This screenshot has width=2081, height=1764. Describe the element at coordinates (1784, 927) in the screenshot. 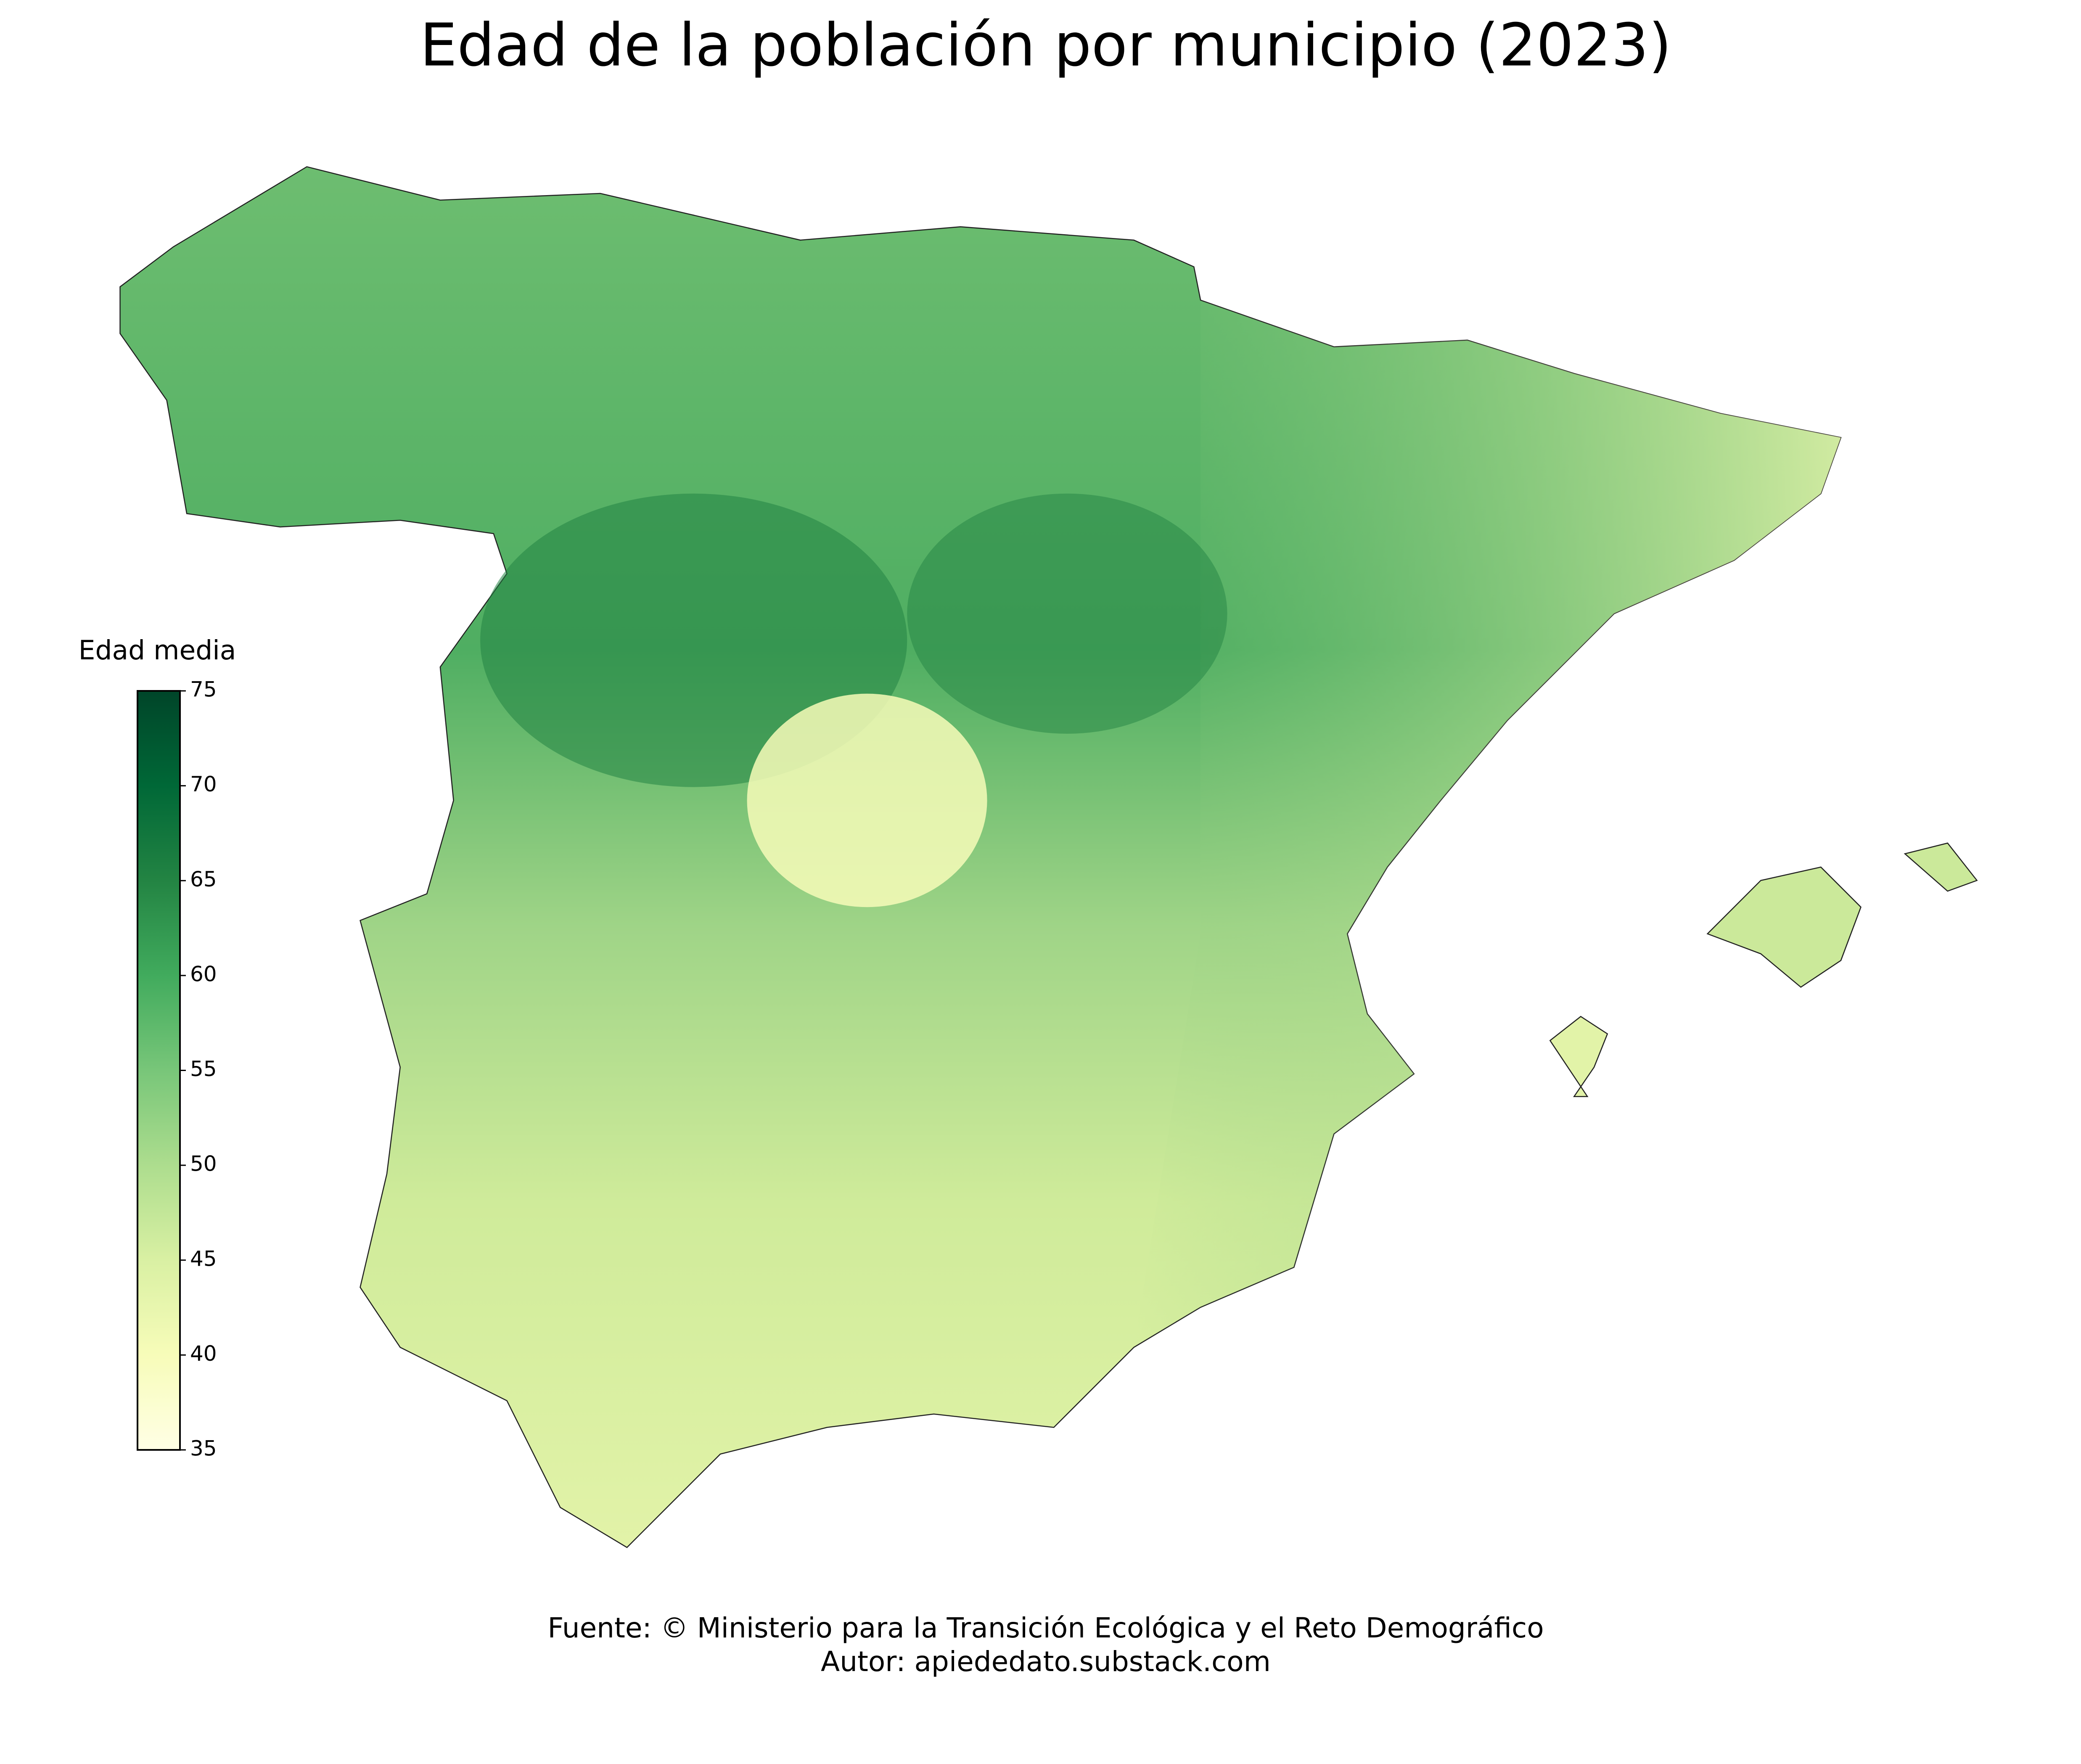

I see `island-mallorca` at that location.